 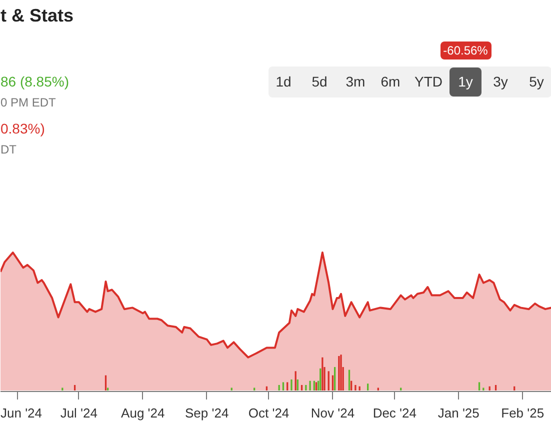 I want to click on text: -60.56%, so click(x=465, y=51).